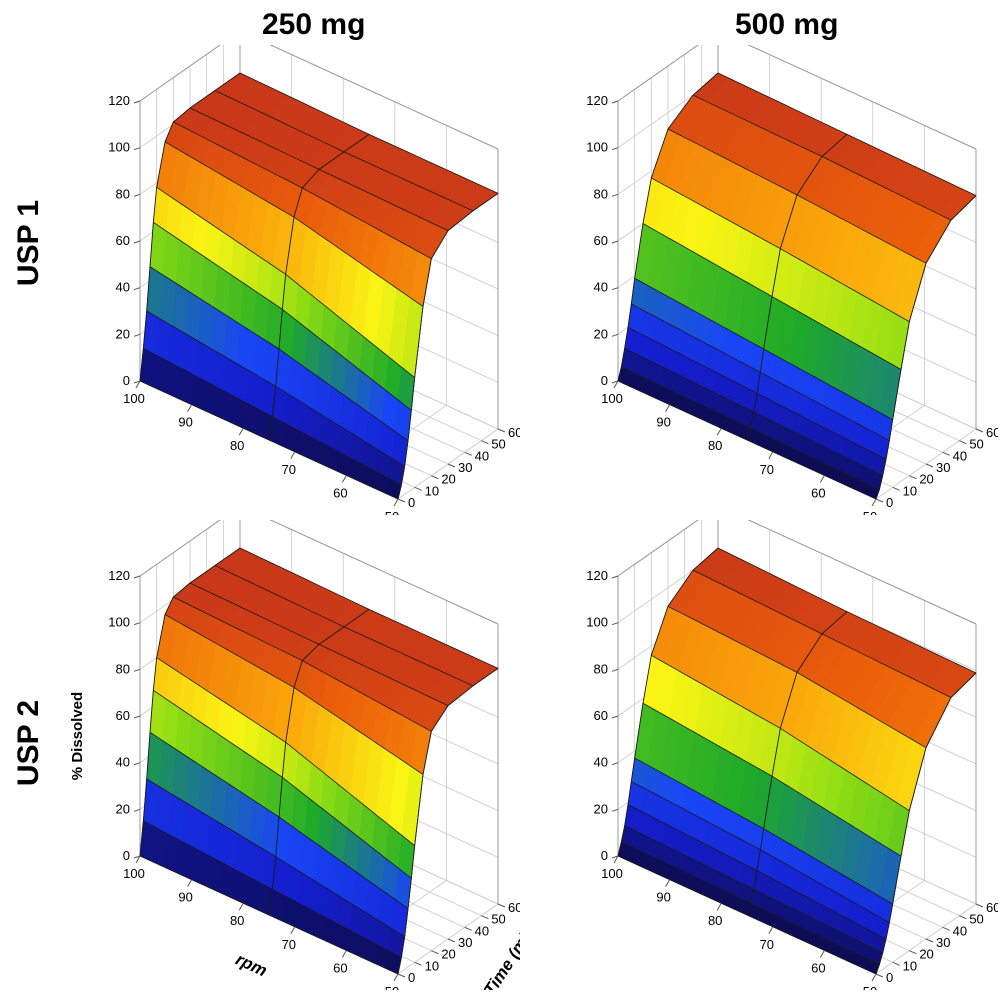  What do you see at coordinates (715, 920) in the screenshot?
I see `rpm-tick-label: 80` at bounding box center [715, 920].